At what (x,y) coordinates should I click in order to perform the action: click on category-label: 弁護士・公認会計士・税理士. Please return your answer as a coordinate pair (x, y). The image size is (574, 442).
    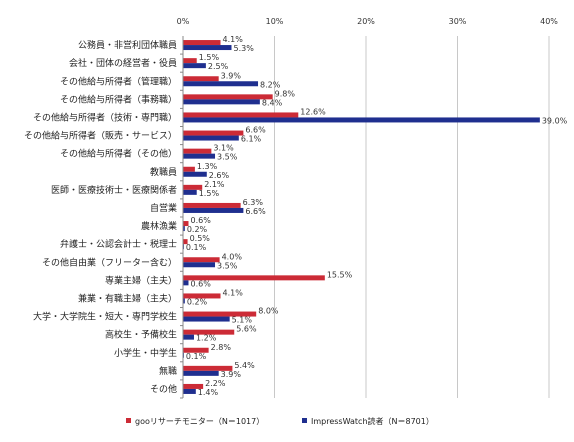
    Looking at the image, I should click on (118, 244).